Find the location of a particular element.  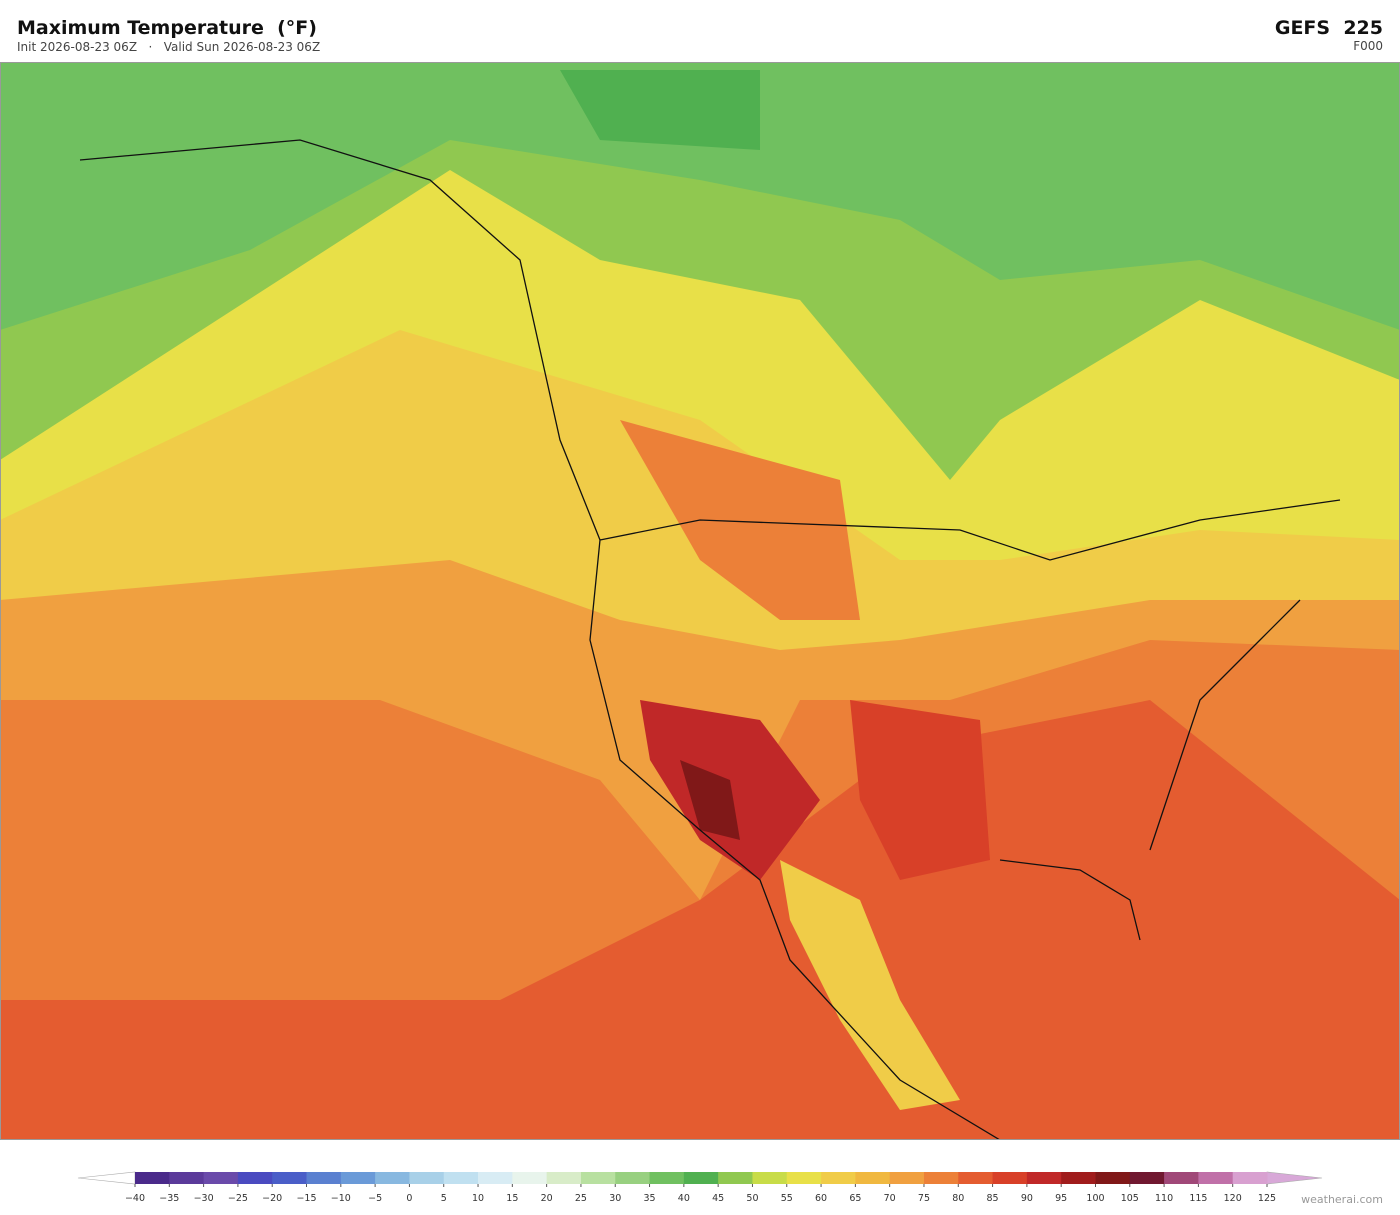

colorbar-tick-label: 45 is located at coordinates (718, 1198).